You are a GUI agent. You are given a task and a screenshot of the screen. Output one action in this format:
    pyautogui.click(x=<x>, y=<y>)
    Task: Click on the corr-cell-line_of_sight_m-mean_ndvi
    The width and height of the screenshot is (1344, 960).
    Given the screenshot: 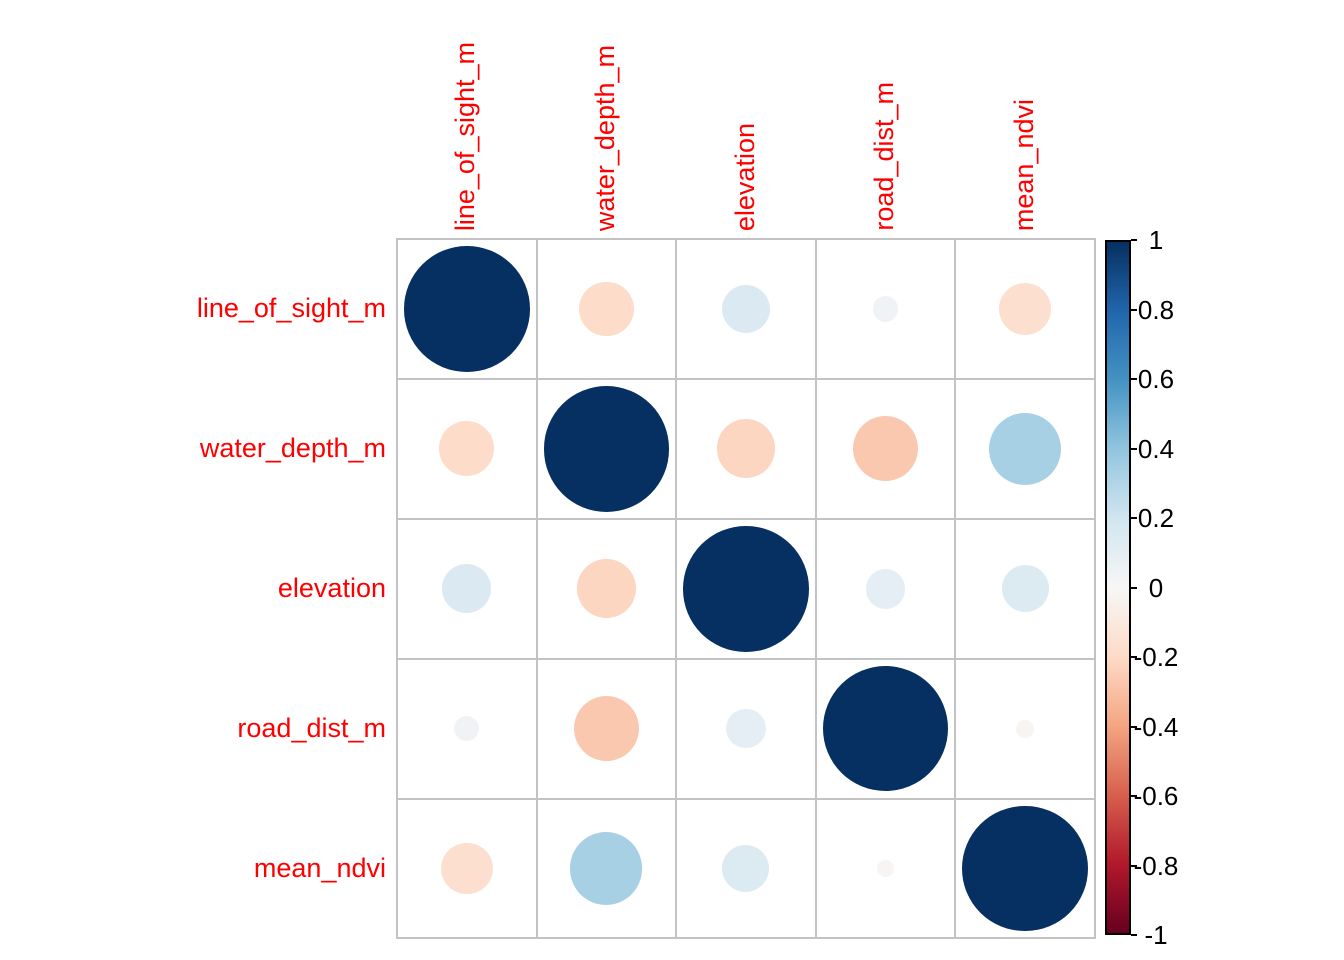 What is the action you would take?
    pyautogui.click(x=1025, y=309)
    